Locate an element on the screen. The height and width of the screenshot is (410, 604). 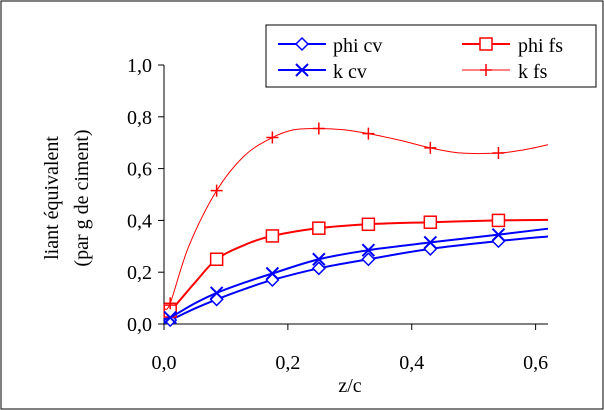
legend-marker-k-fs is located at coordinates (486, 70).